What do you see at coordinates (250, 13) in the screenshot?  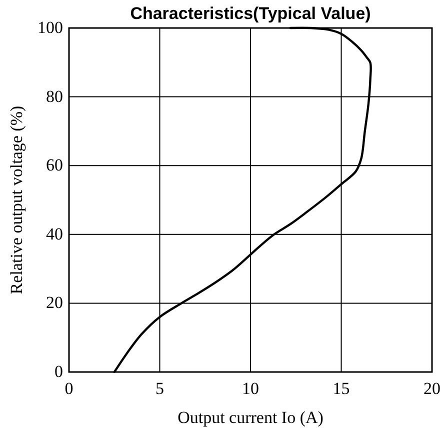 I see `chart-title: Characteristics(Typical Value)` at bounding box center [250, 13].